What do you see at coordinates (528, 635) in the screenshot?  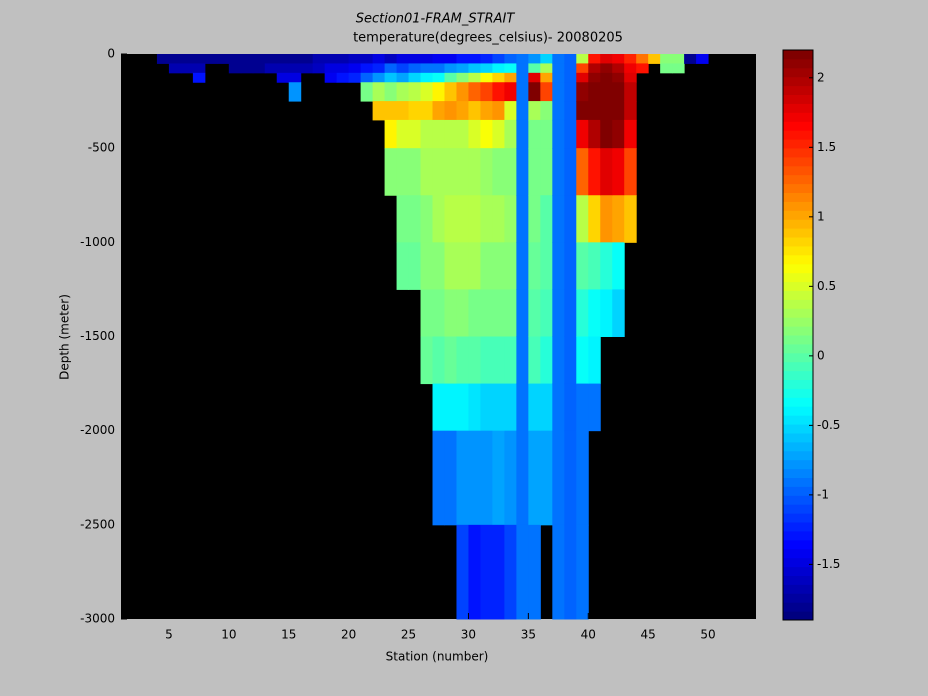 I see `x-tick-label: 35` at bounding box center [528, 635].